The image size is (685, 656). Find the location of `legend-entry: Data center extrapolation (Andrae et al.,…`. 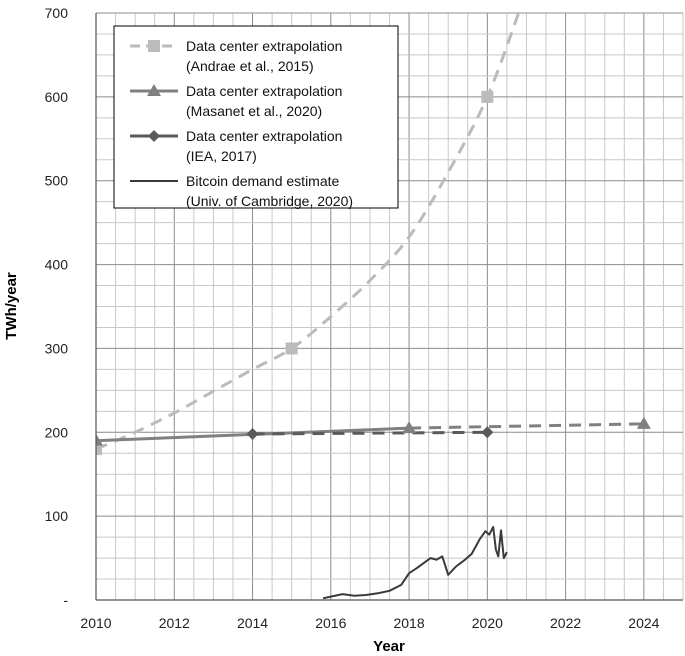

legend-entry: Data center extrapolation (Andrae et al.,… is located at coordinates (236, 56).